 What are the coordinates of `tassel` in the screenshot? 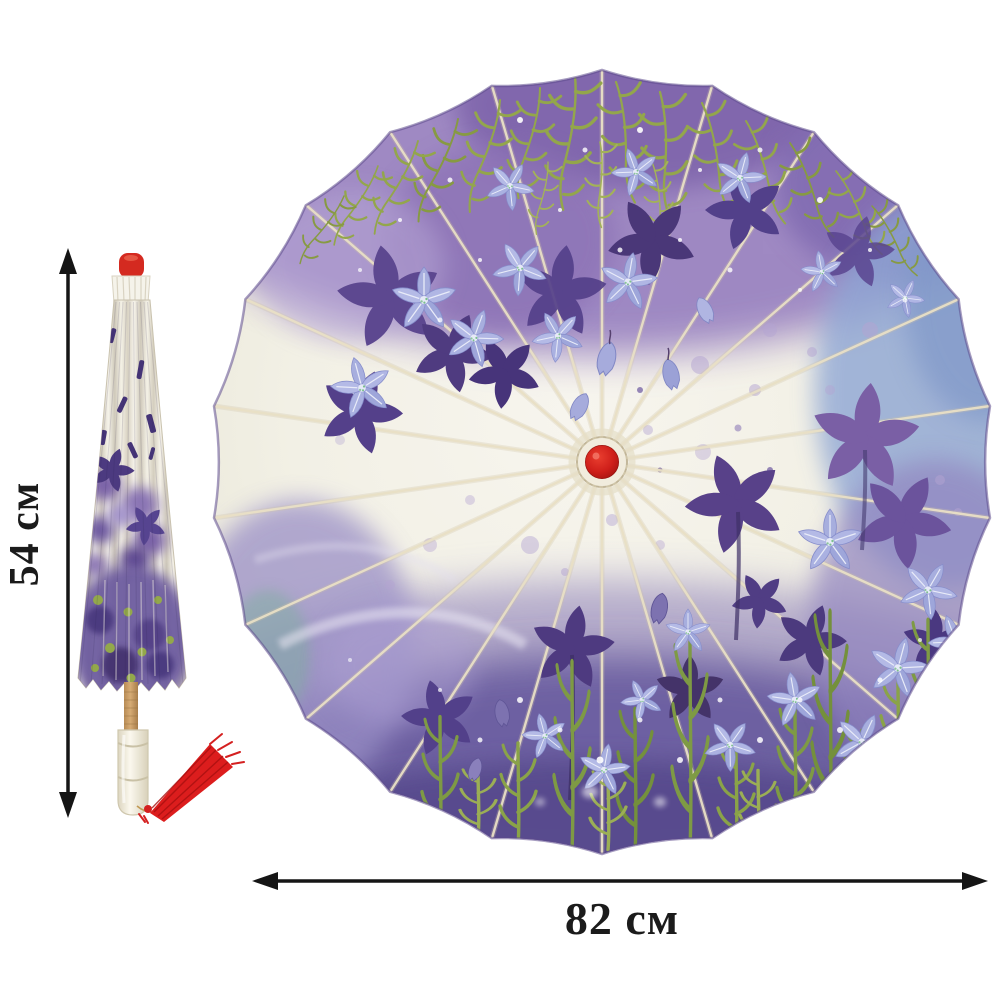 It's located at (190, 778).